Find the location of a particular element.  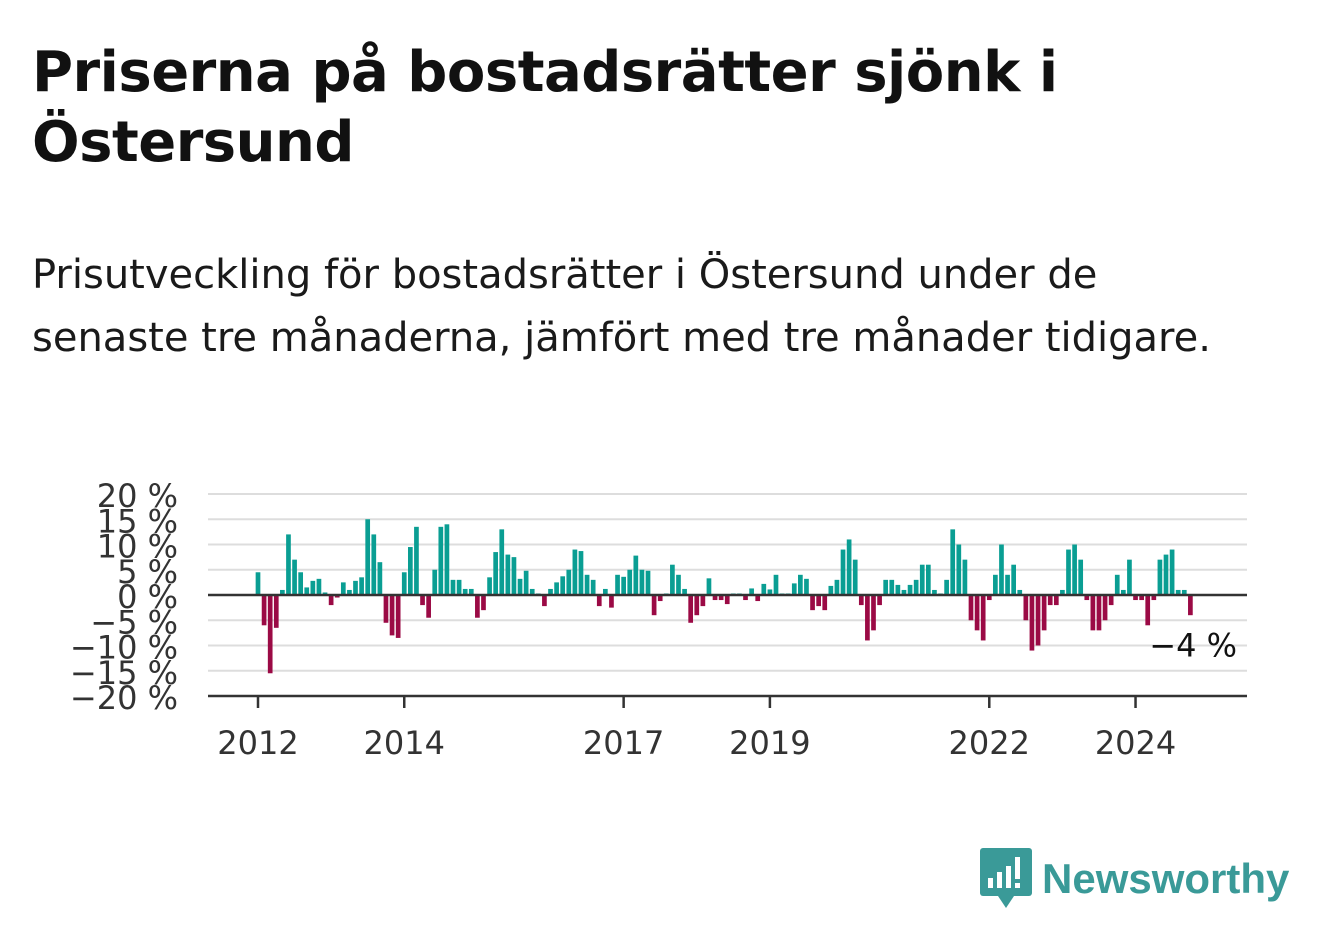

y-tick-label: 10 % is located at coordinates (137, 547).